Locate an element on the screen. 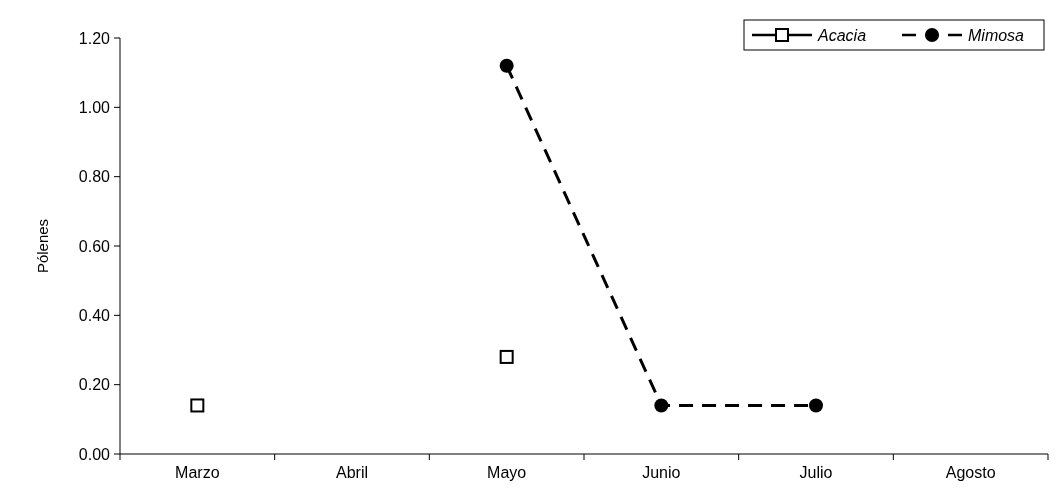 The height and width of the screenshot is (497, 1062). y-tick-label: 0.20 is located at coordinates (94, 385).